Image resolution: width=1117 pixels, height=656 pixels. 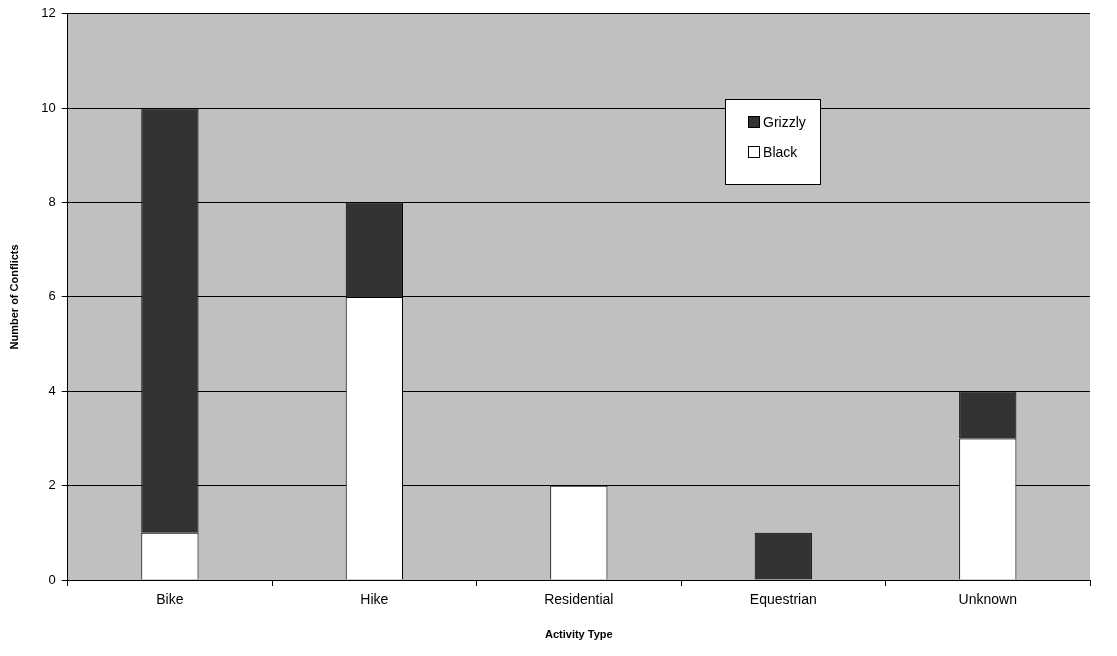 What do you see at coordinates (48, 13) in the screenshot?
I see `y-tick-label: 12` at bounding box center [48, 13].